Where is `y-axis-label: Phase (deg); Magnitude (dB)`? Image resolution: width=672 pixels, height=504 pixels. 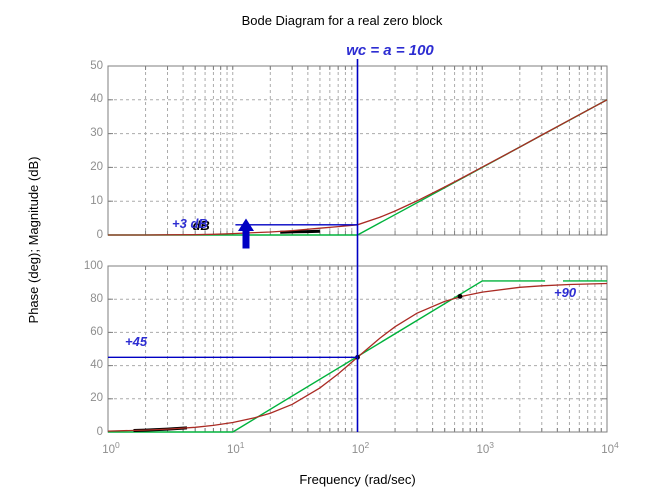 y-axis-label: Phase (deg); Magnitude (dB) is located at coordinates (33, 240).